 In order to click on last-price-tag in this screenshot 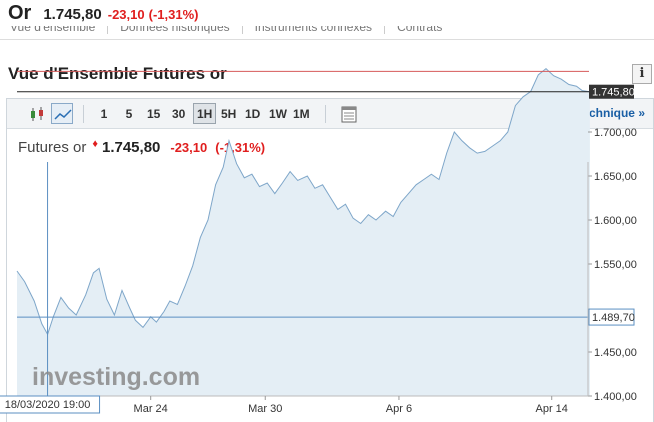, I will do `click(611, 91)`.